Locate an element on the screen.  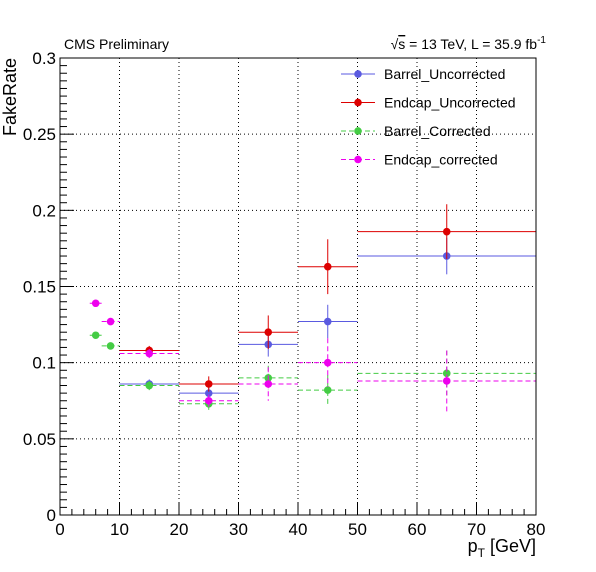
y-tick-label: 0.2 is located at coordinates (44, 210).